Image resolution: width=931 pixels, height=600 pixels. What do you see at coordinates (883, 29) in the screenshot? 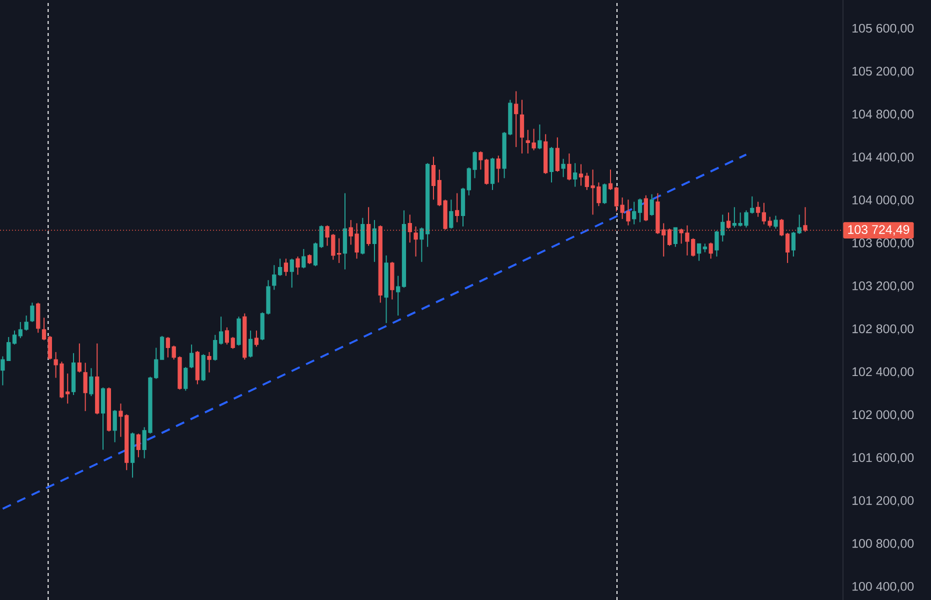
I see `y-tick-label: 105 600,00` at bounding box center [883, 29].